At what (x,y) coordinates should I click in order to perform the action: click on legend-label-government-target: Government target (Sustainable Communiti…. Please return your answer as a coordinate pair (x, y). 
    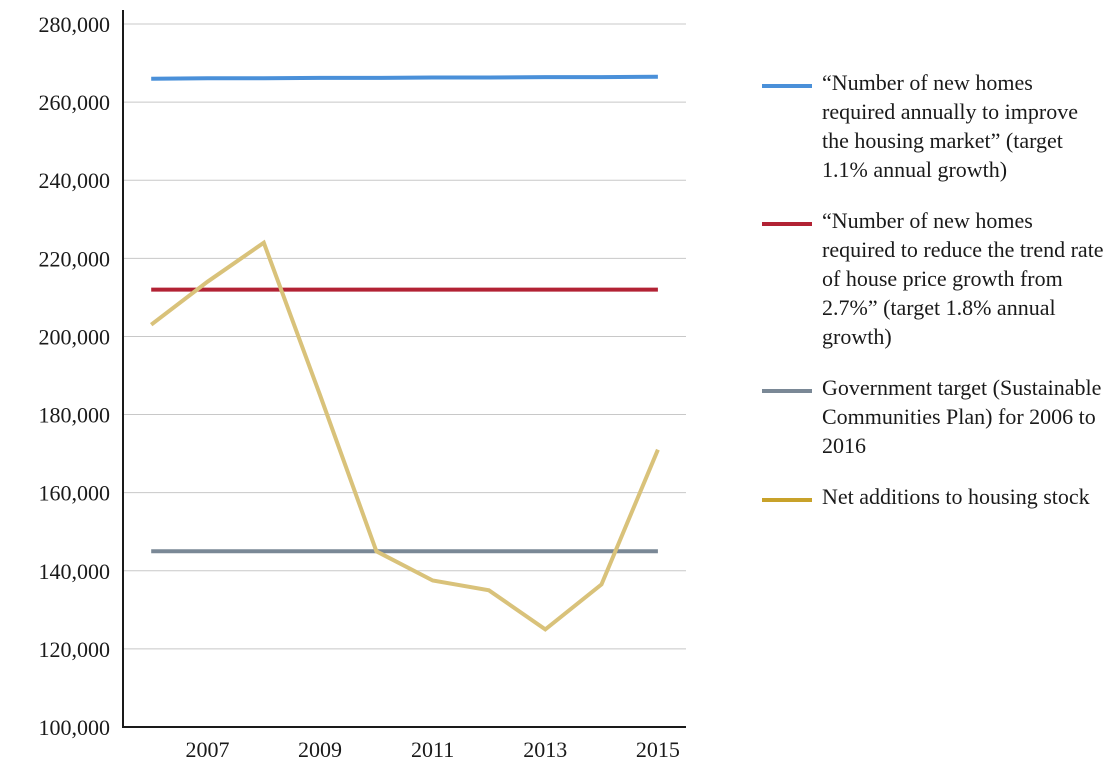
    Looking at the image, I should click on (962, 416).